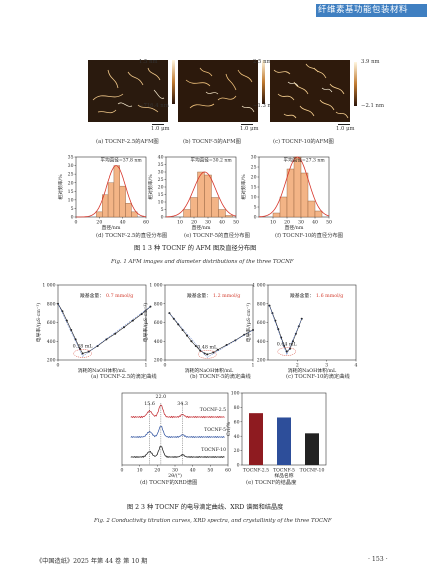 This screenshot has height=579, width=427. Describe the element at coordinates (175, 471) in the screenshot. I see `xrd-xtick-label: 30` at that location.